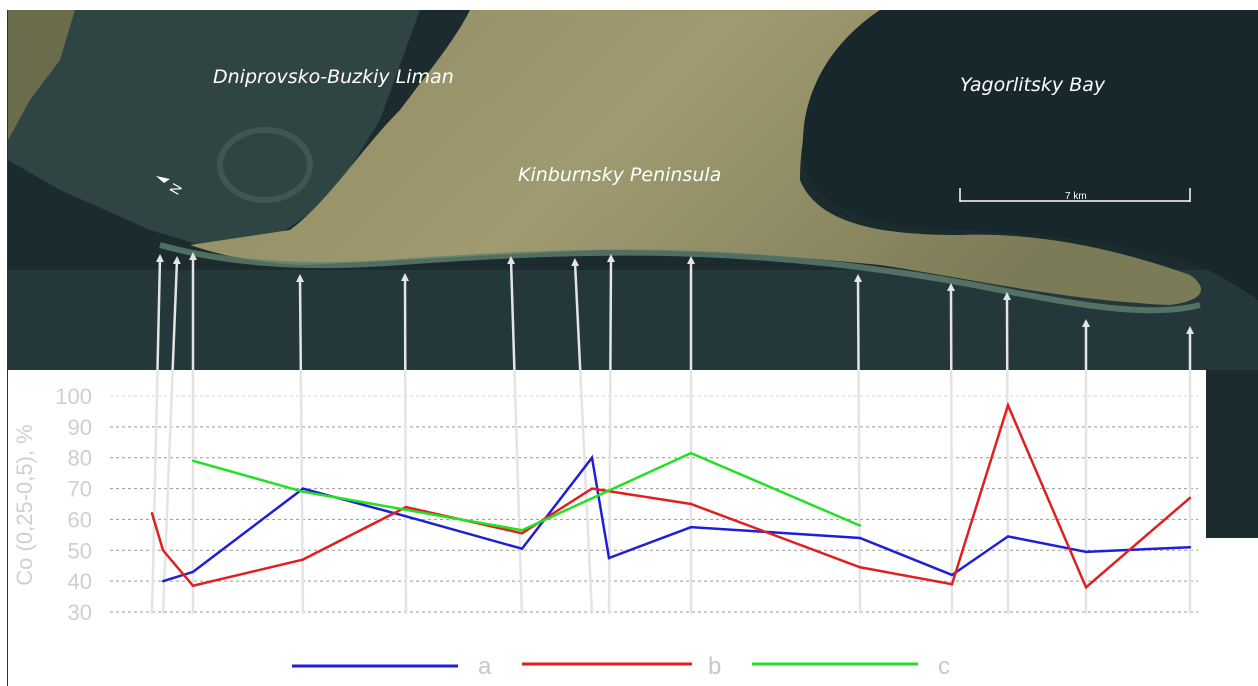 The height and width of the screenshot is (686, 1258). I want to click on legend: a b c, so click(621, 666).